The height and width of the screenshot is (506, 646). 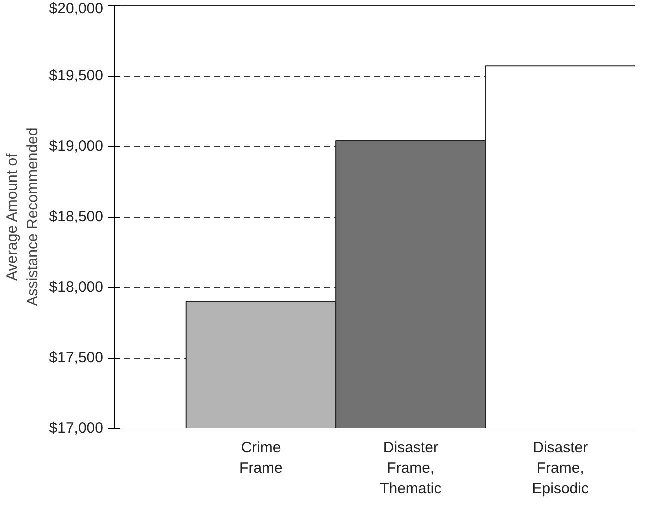 What do you see at coordinates (76, 428) in the screenshot?
I see `y-tick-label: $17,000` at bounding box center [76, 428].